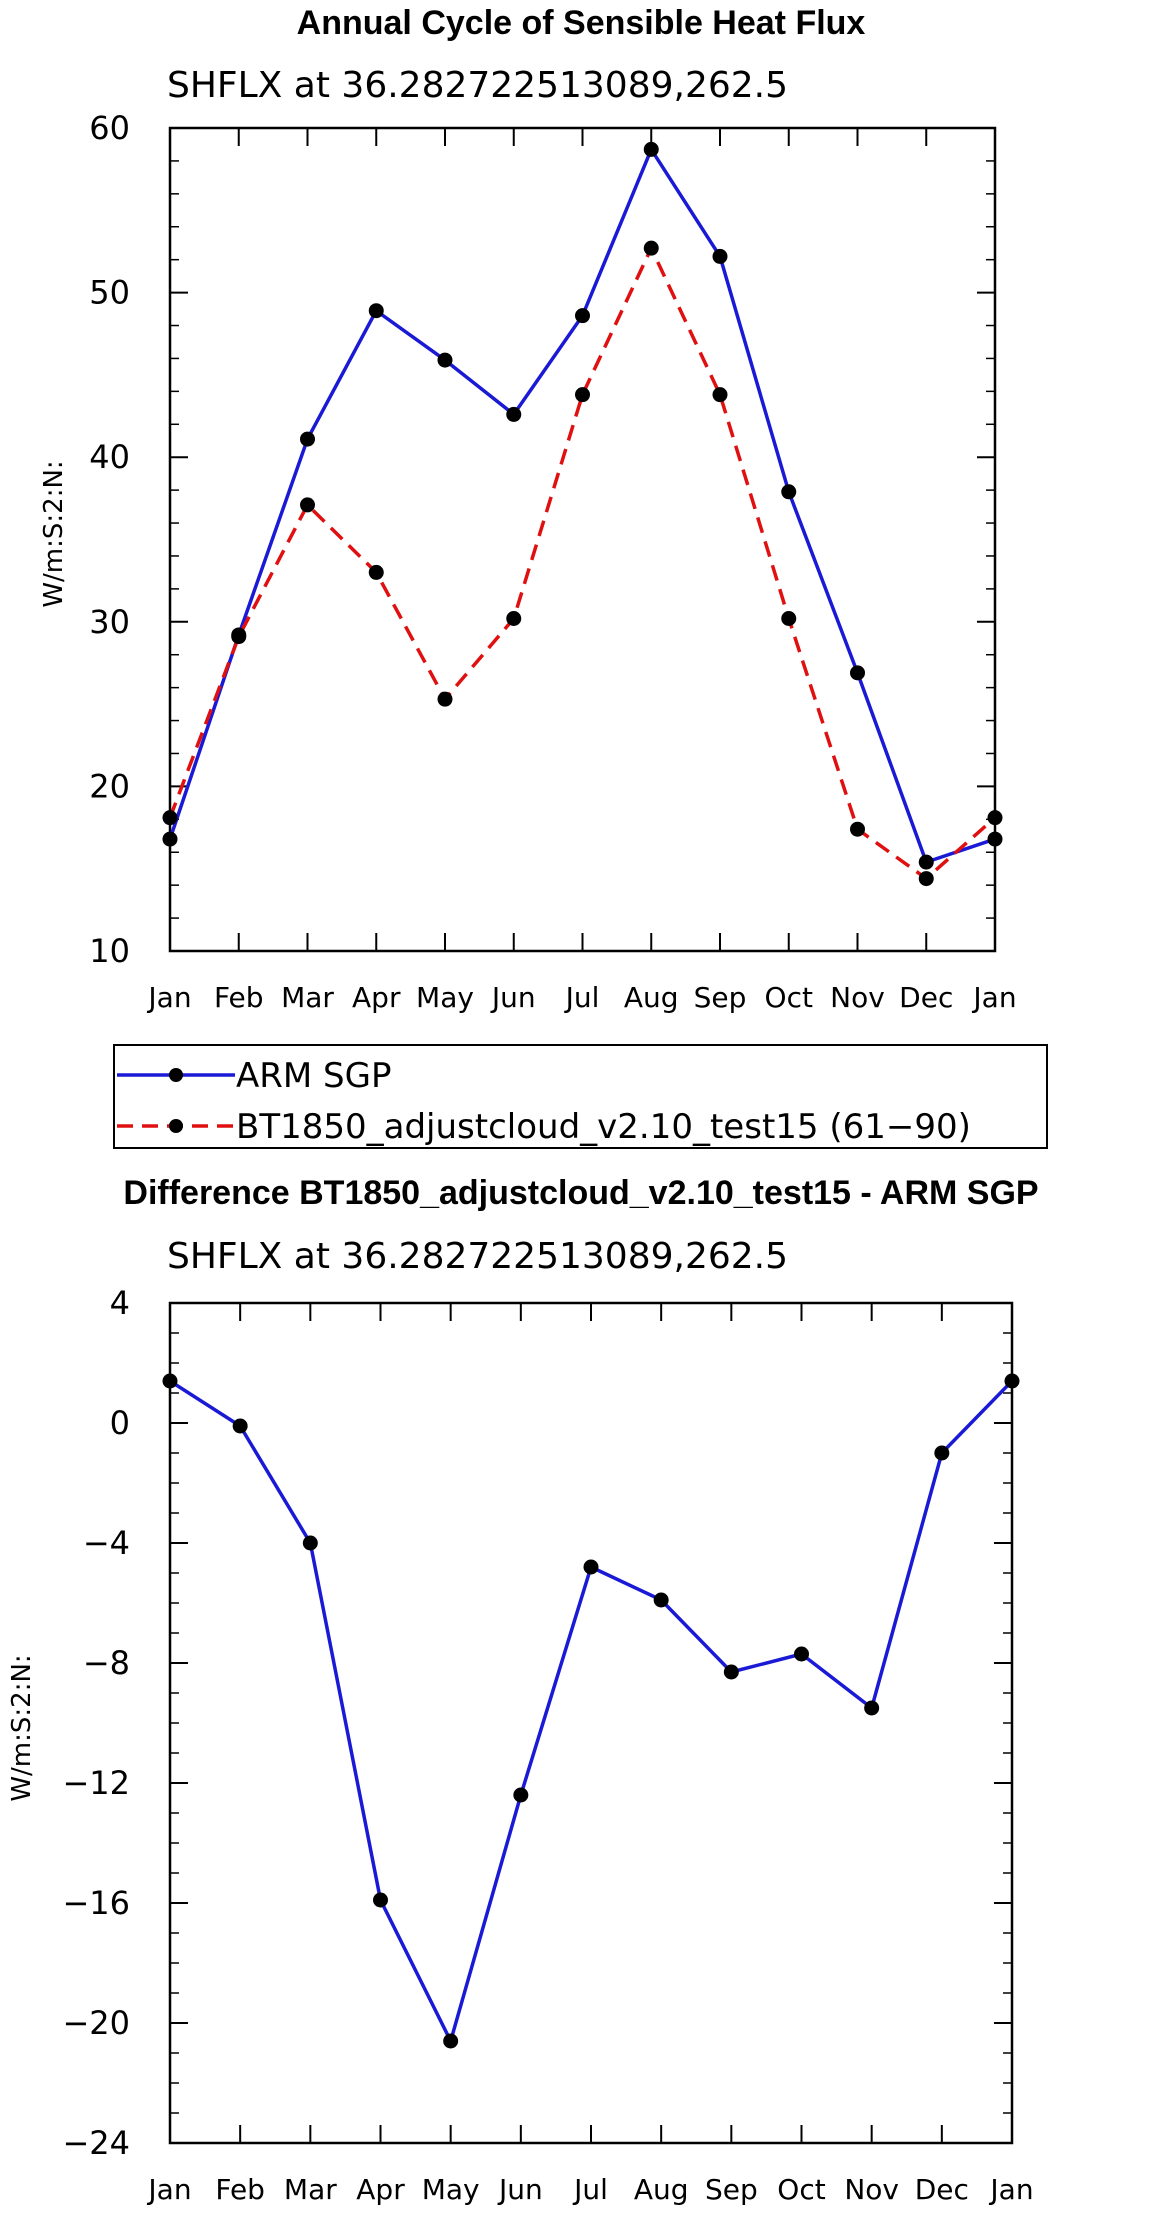  I want to click on chart1-title: Annual Cycle of Sensible Heat Flux, so click(581, 23).